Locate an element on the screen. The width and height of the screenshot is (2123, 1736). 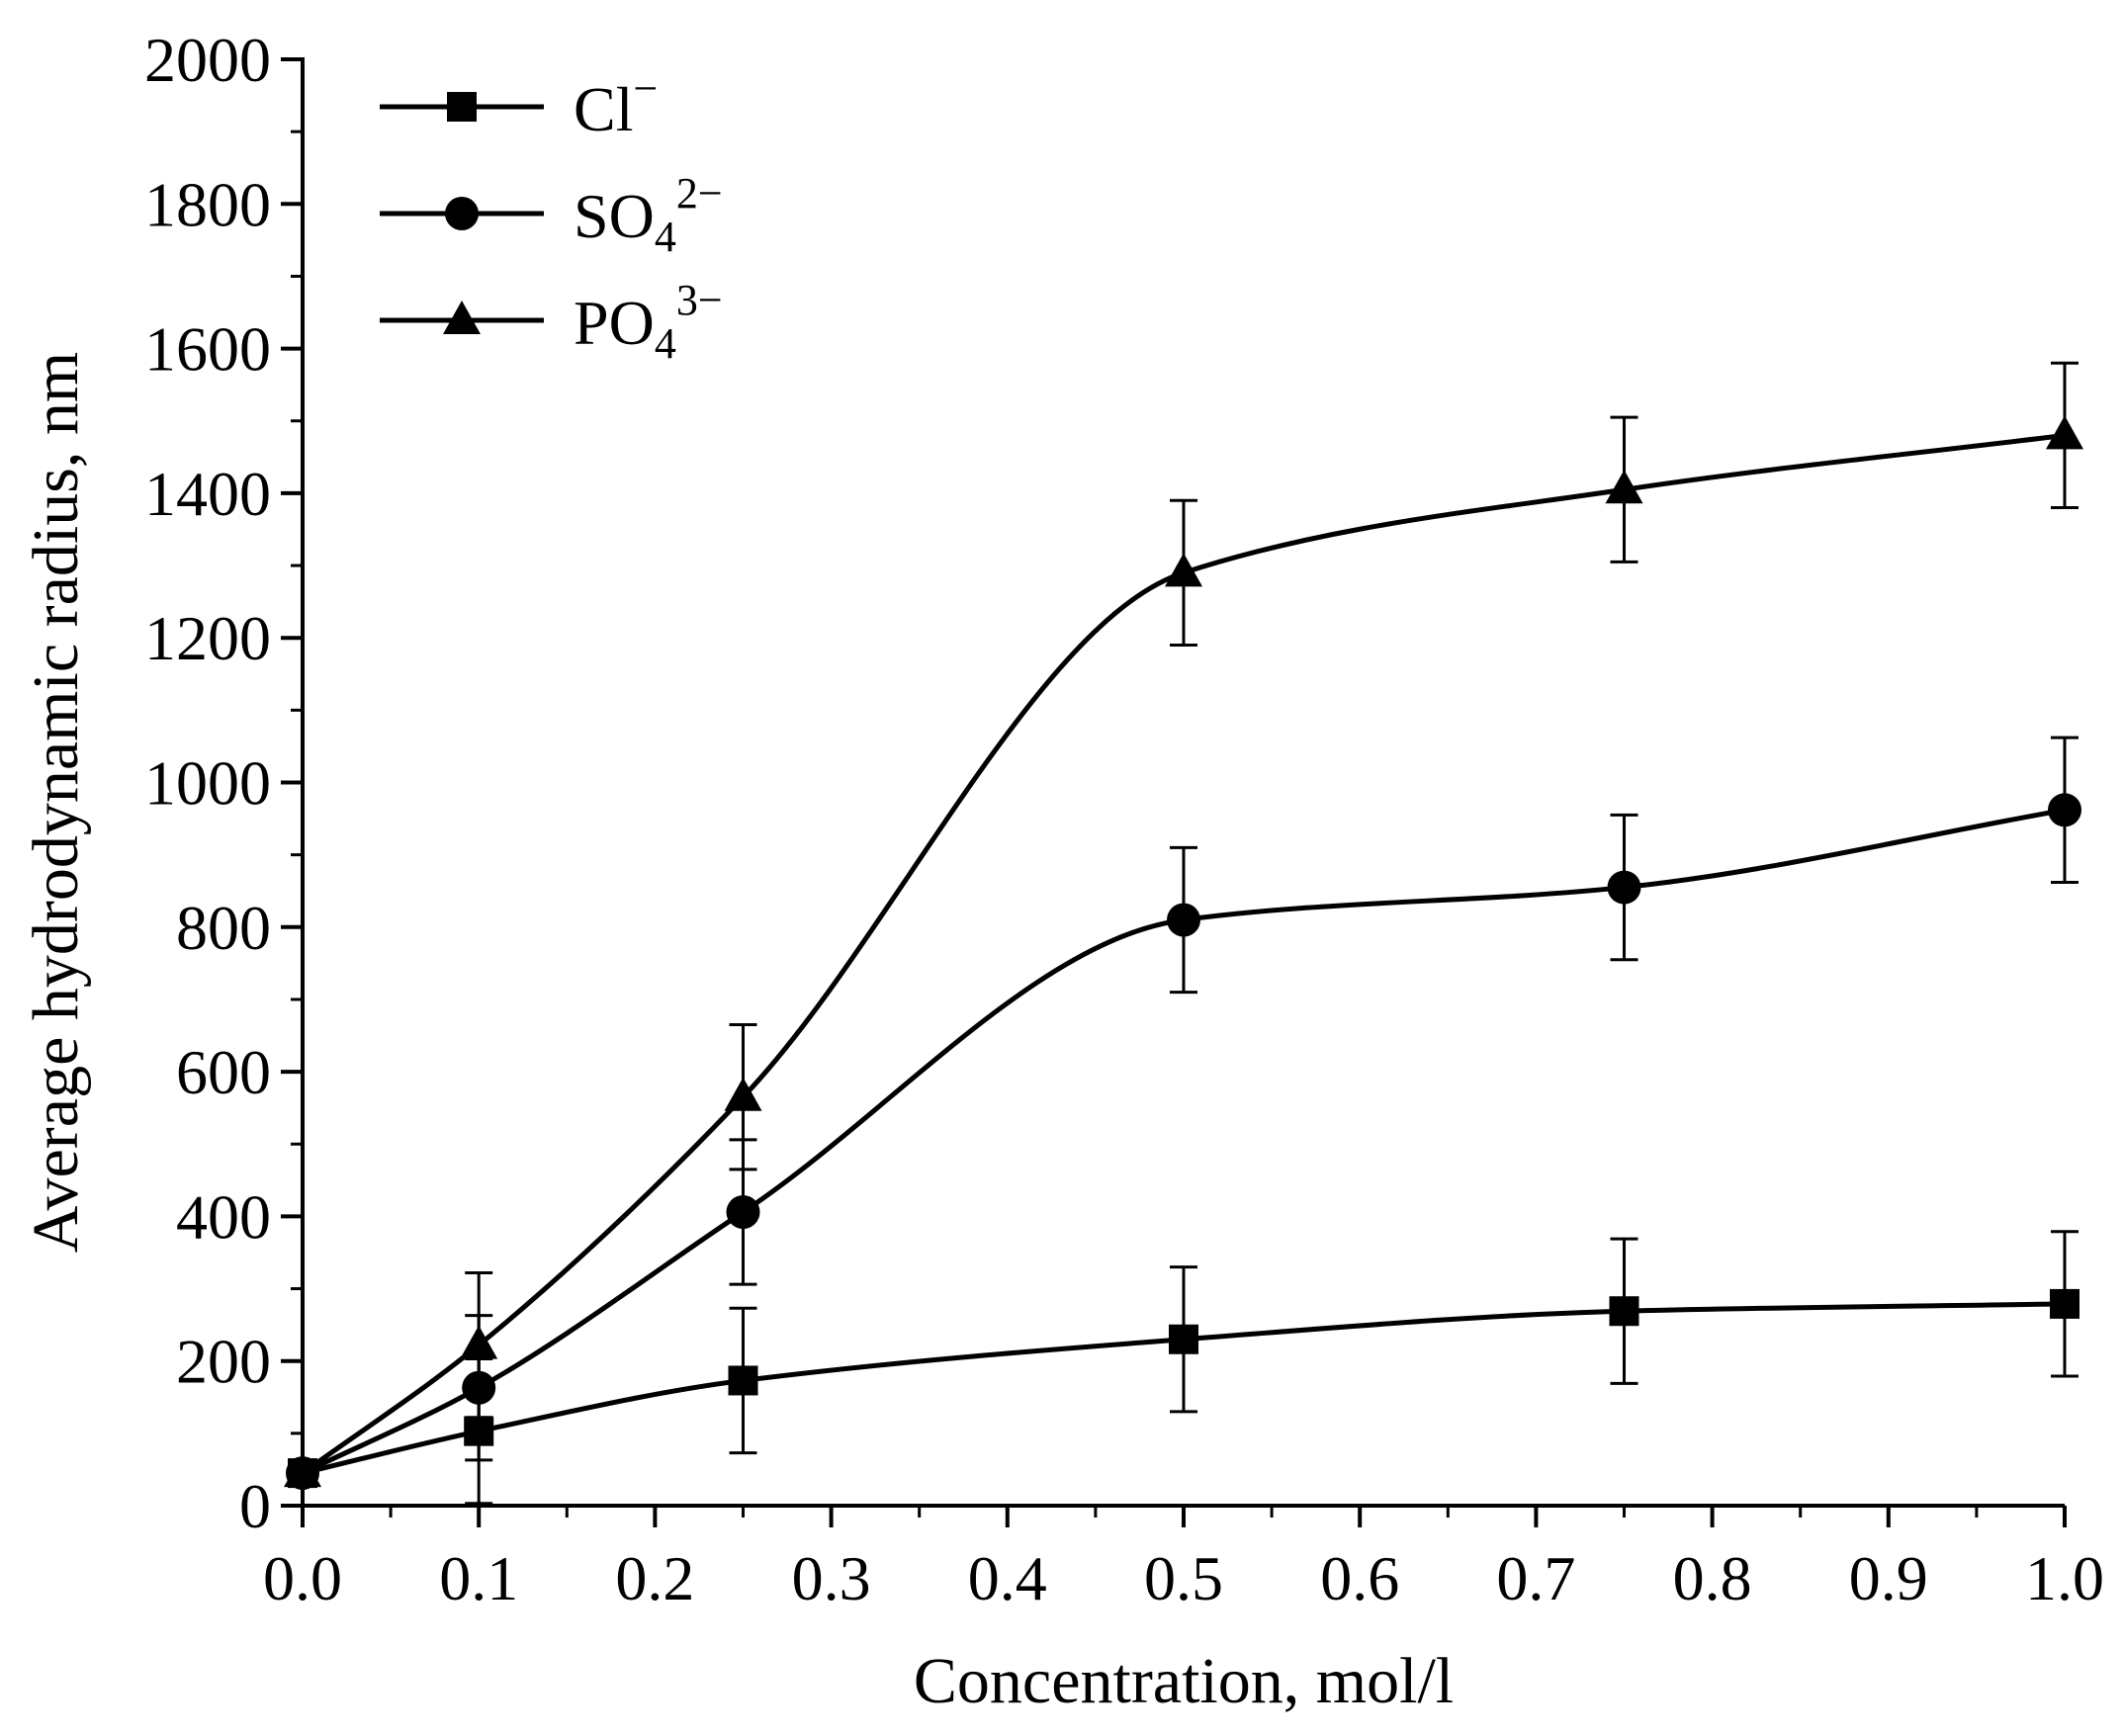
legend-label-main: Cl is located at coordinates (603, 109).